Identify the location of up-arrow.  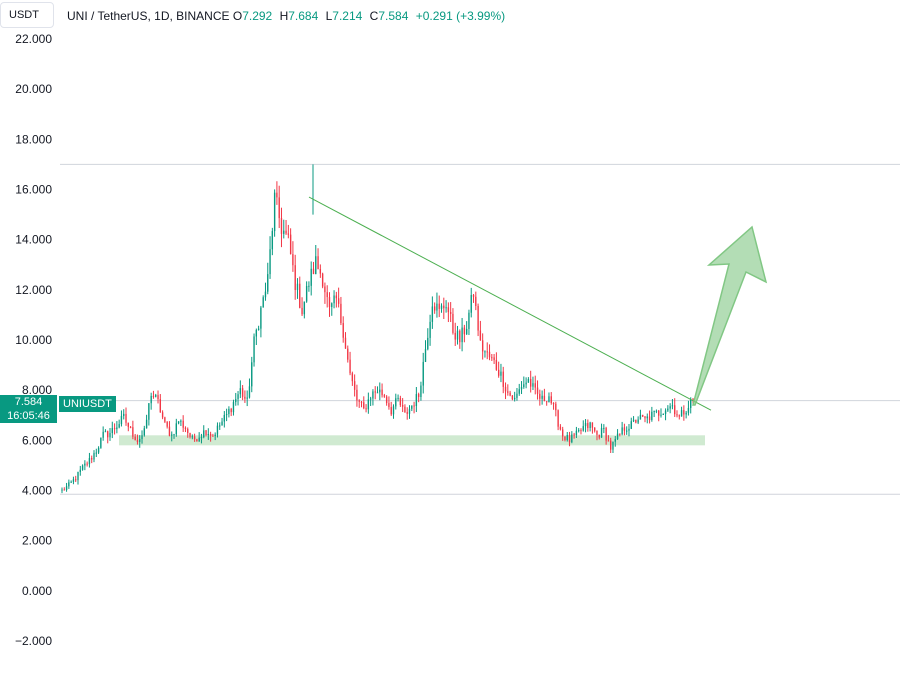
(730, 315).